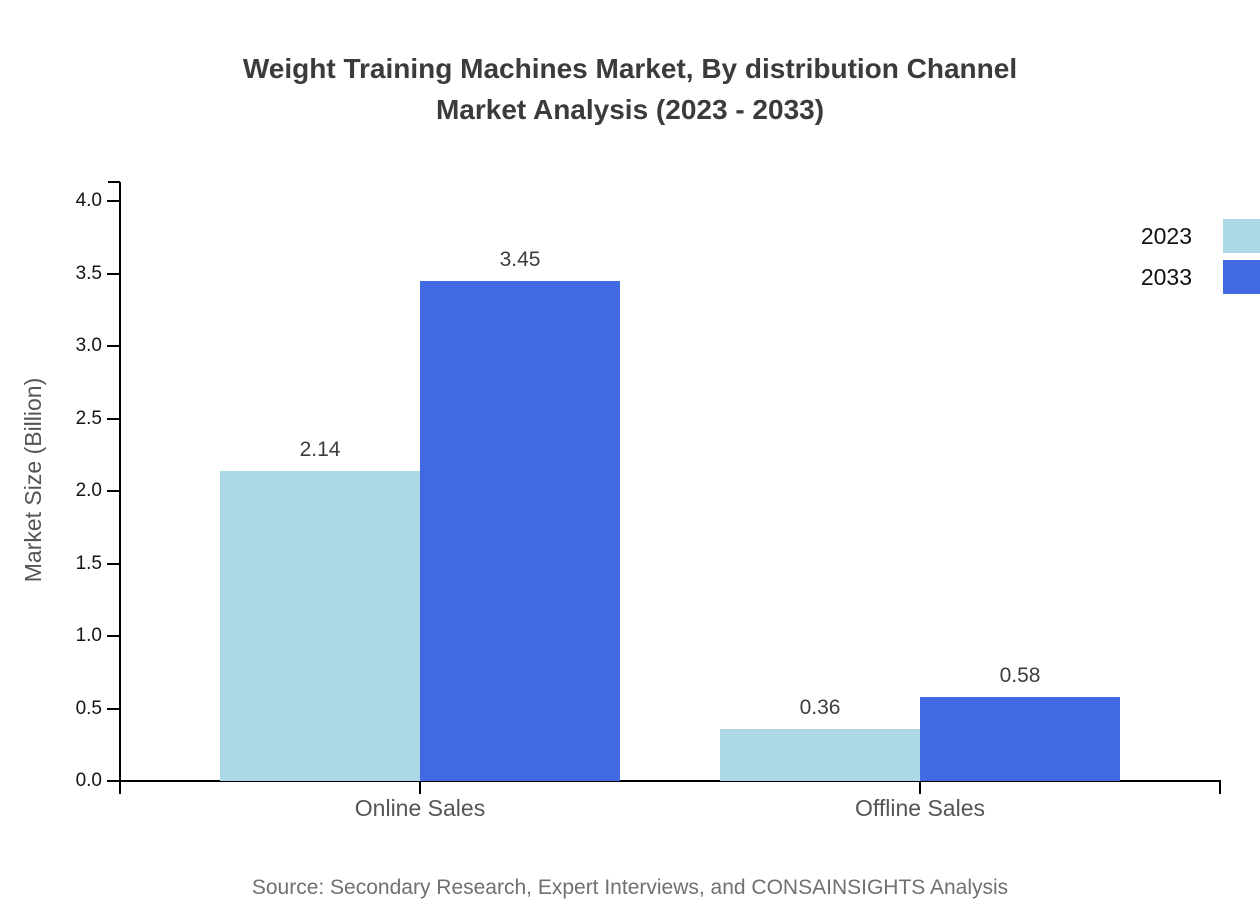  Describe the element at coordinates (630, 109) in the screenshot. I see `chart-title-line2: Market Analysis (2023 - 2033)` at that location.